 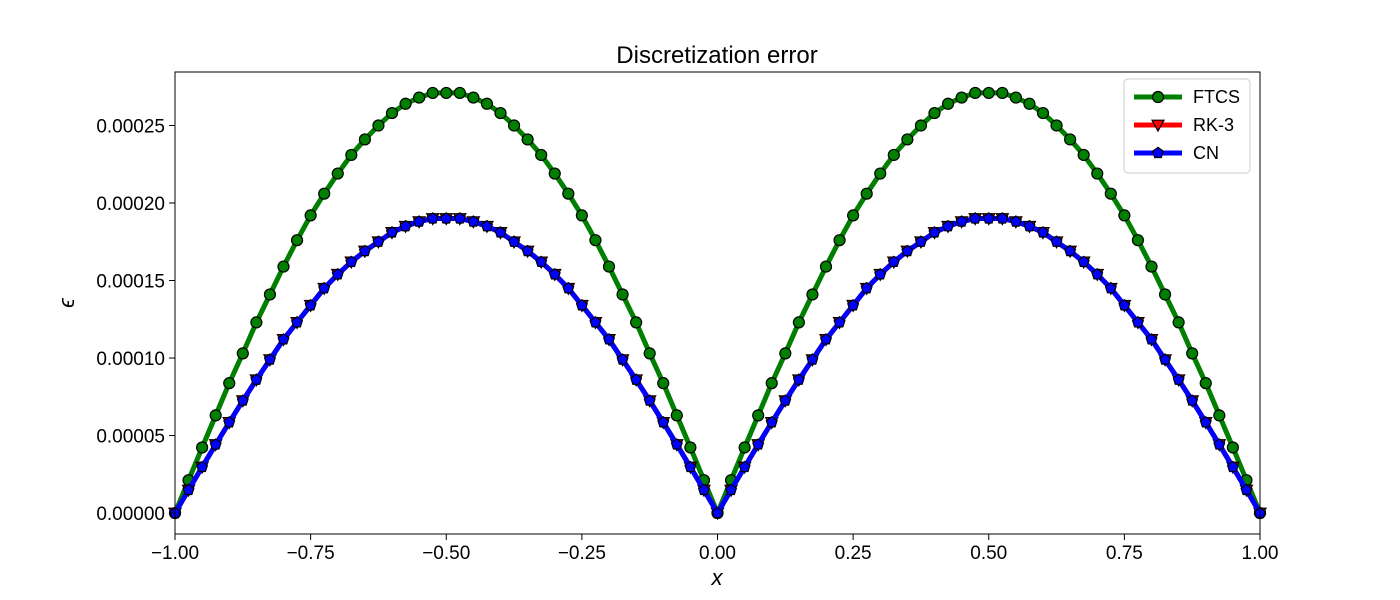 What do you see at coordinates (717, 553) in the screenshot?
I see `x-tick-label: 0.00` at bounding box center [717, 553].